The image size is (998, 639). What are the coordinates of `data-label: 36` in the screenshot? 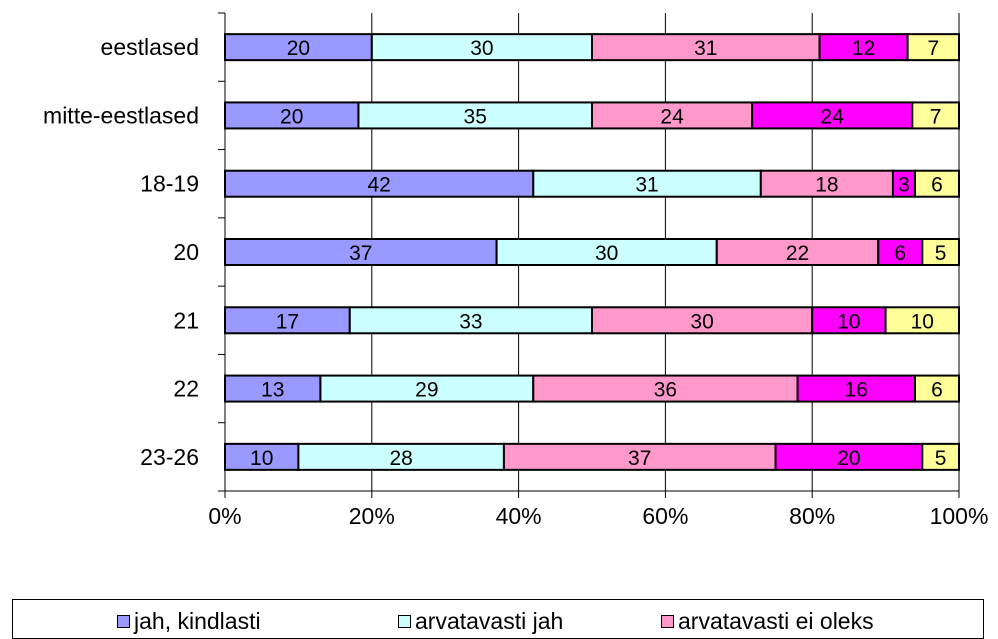 It's located at (665, 390).